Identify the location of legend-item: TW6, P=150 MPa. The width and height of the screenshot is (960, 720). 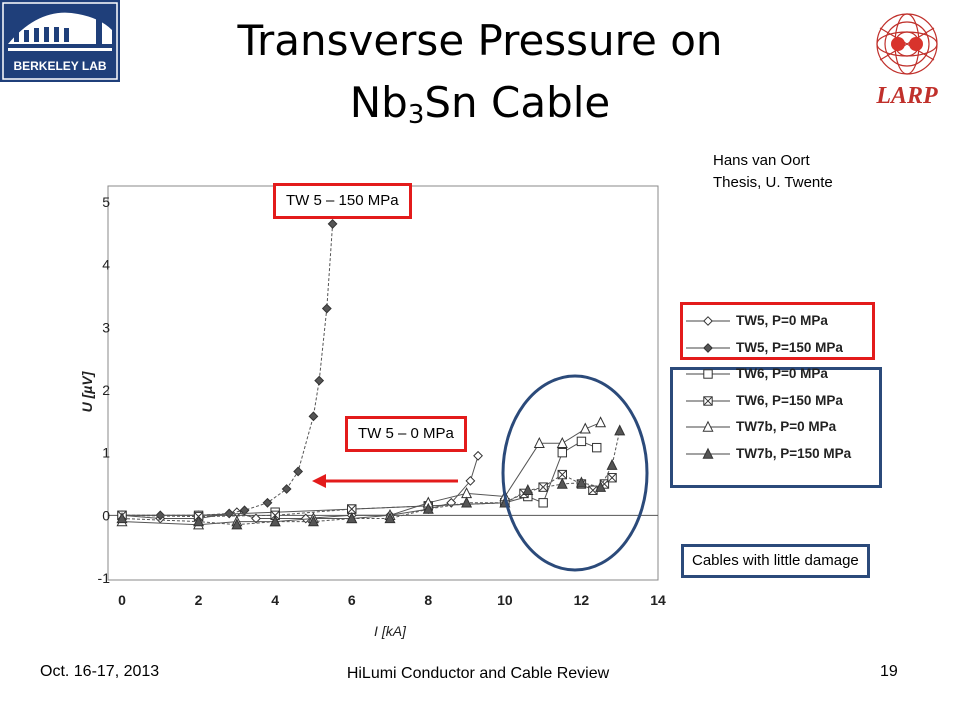
(773, 398).